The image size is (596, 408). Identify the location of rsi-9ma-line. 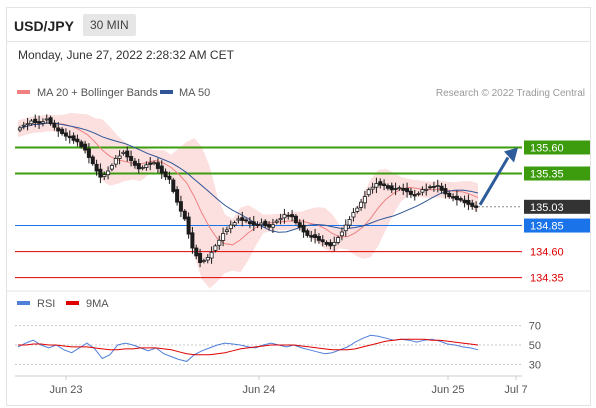
(248, 347).